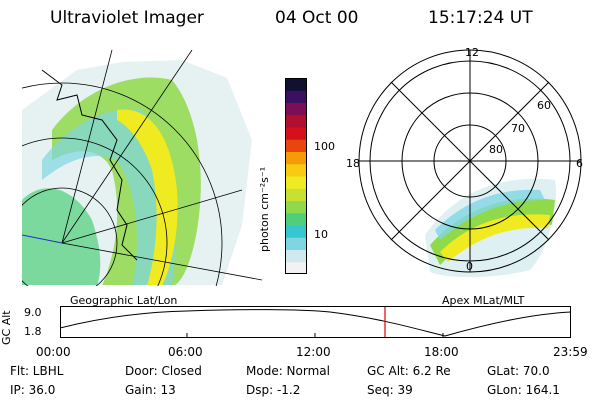 The height and width of the screenshot is (400, 600). Describe the element at coordinates (316, 322) in the screenshot. I see `timeline-plot` at that location.